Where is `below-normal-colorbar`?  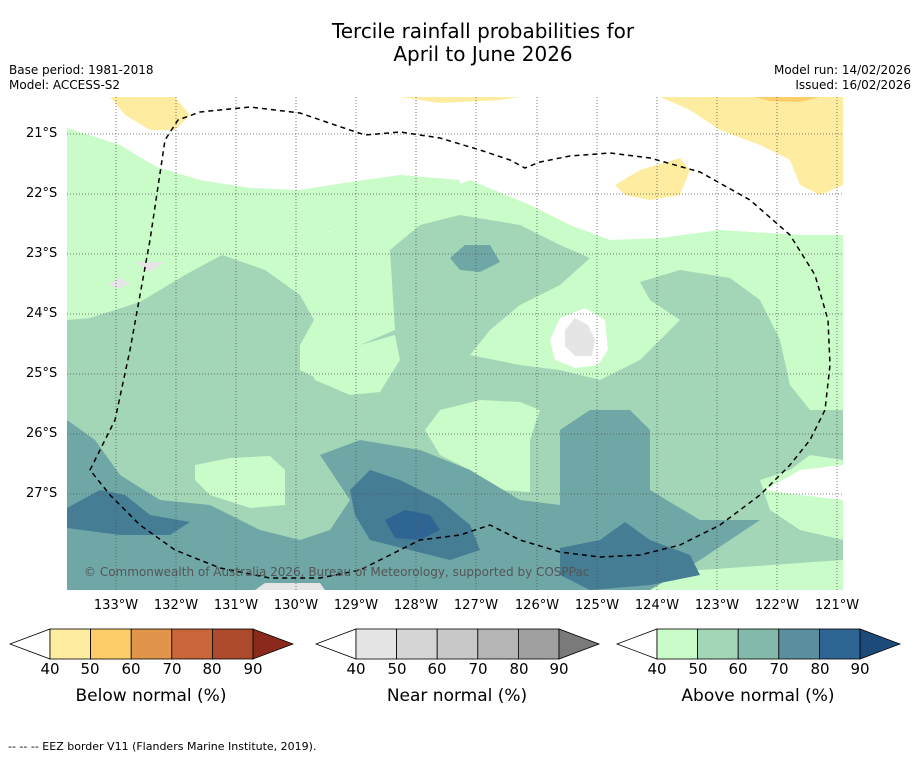 below-normal-colorbar is located at coordinates (151, 644).